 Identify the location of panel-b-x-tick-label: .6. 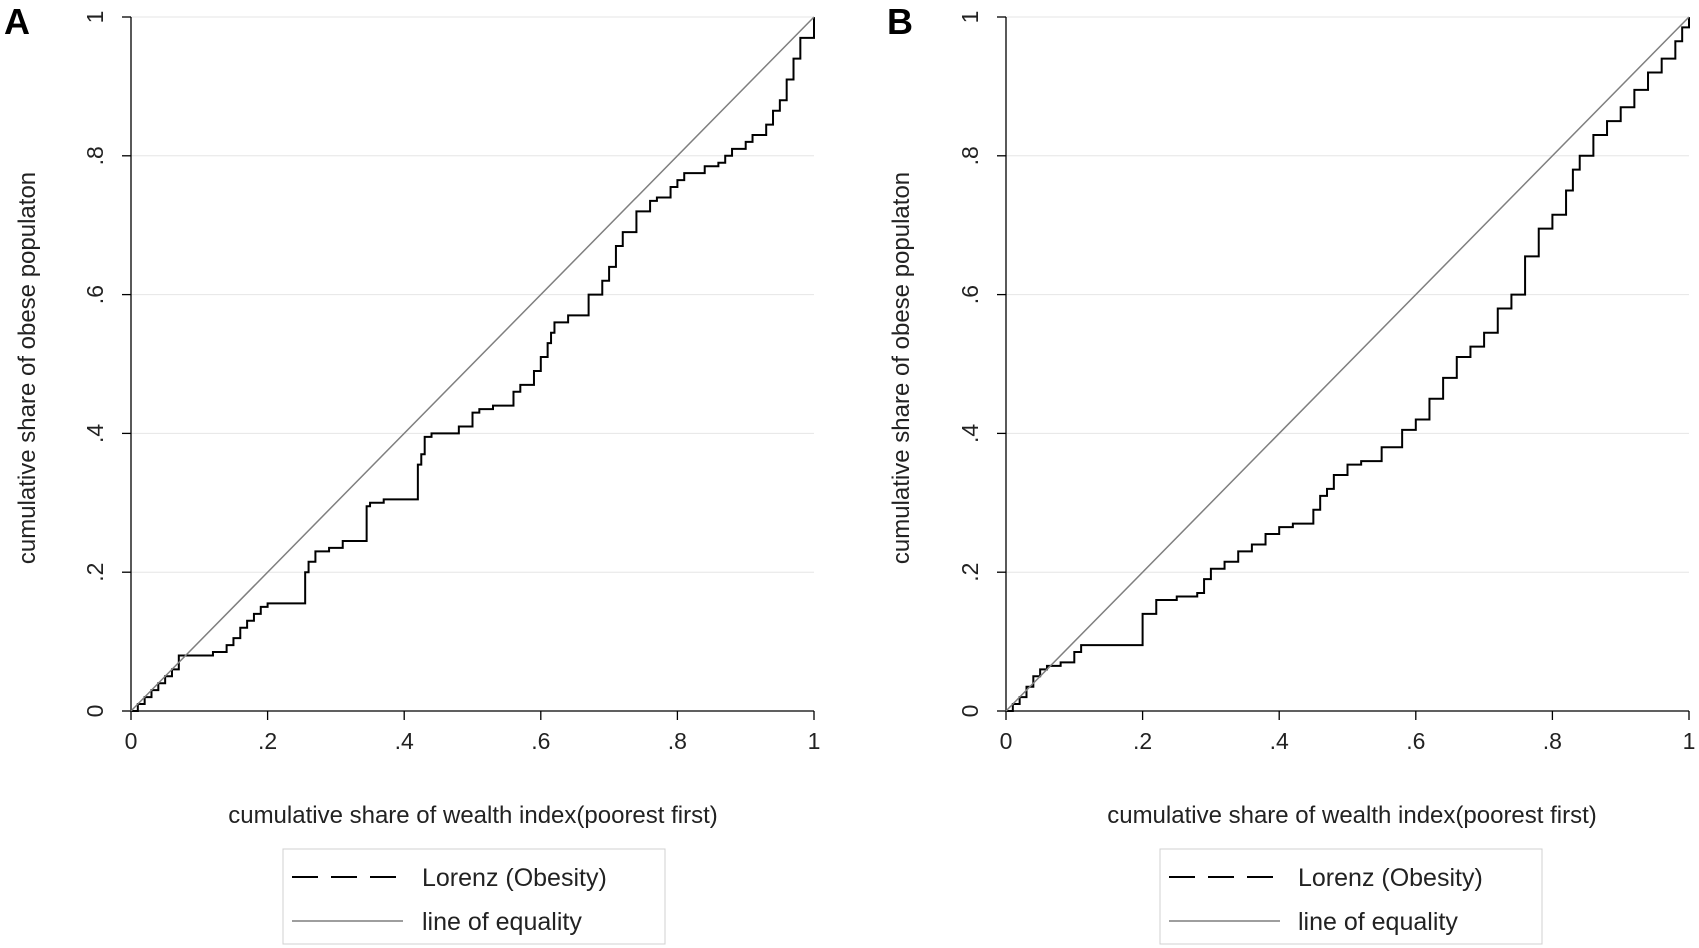
(1415, 741).